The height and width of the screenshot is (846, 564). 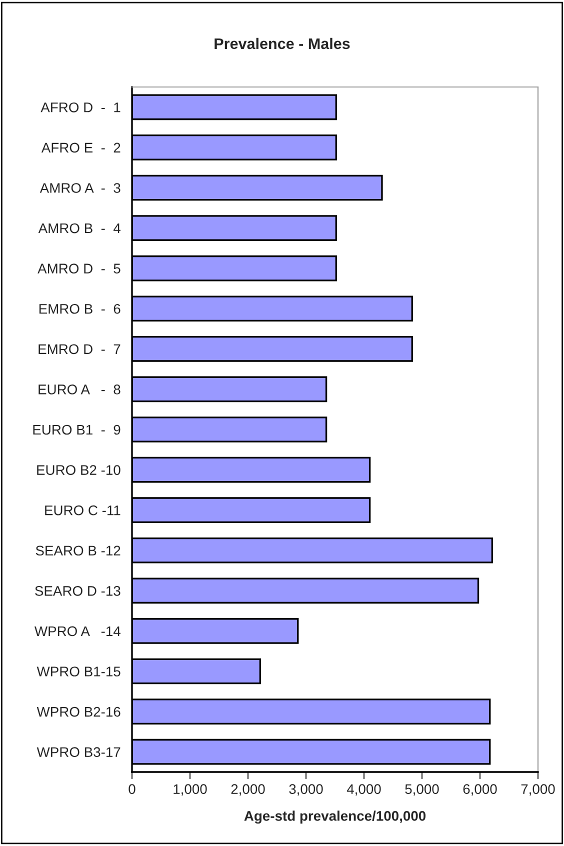 What do you see at coordinates (76, 429) in the screenshot?
I see `y-tick-label: EURO B1 - 9` at bounding box center [76, 429].